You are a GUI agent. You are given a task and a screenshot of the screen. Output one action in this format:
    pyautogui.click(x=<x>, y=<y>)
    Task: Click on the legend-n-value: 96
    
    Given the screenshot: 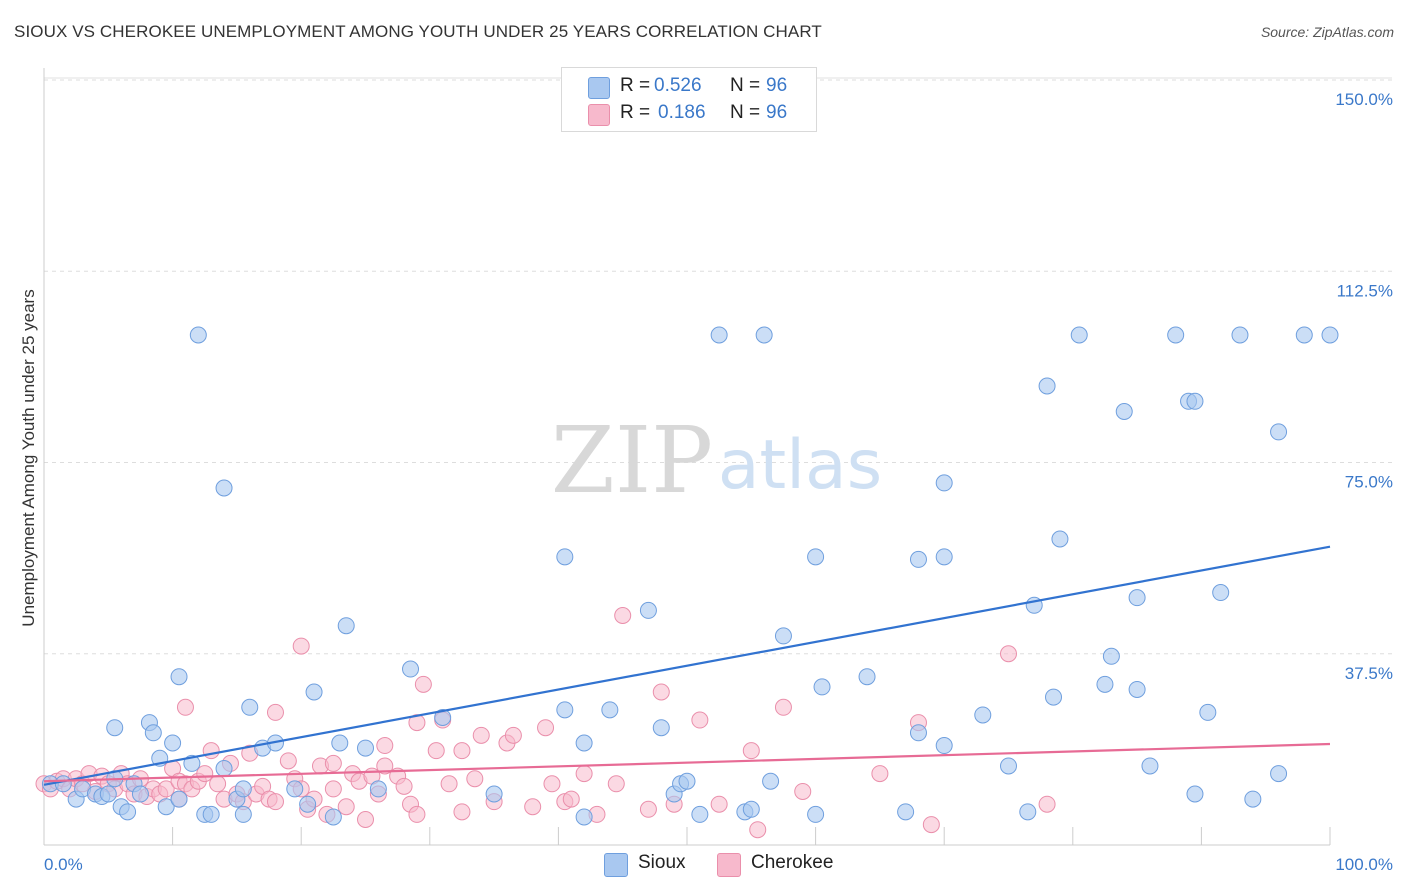 What is the action you would take?
    pyautogui.click(x=777, y=112)
    